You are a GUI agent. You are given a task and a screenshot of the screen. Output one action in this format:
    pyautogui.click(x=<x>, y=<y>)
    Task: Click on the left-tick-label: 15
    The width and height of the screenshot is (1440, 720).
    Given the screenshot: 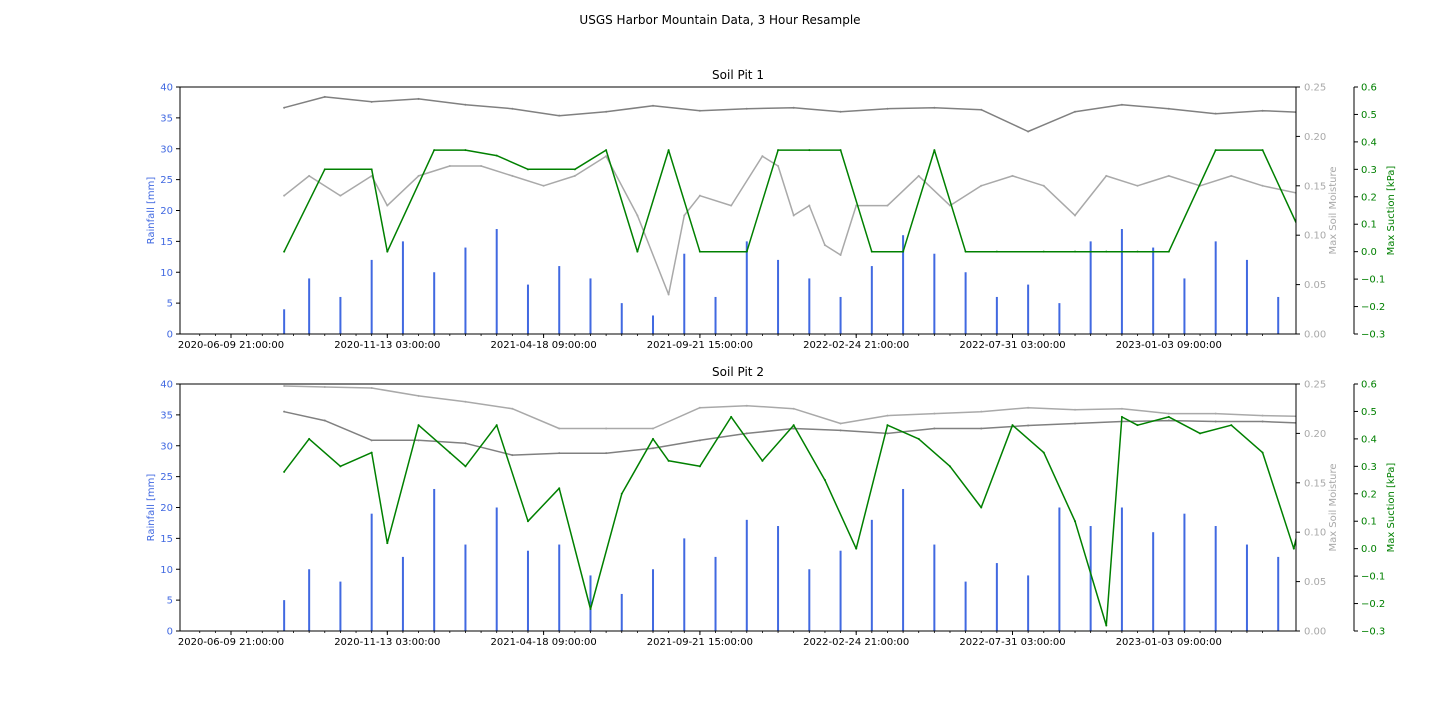 What is the action you would take?
    pyautogui.click(x=166, y=539)
    